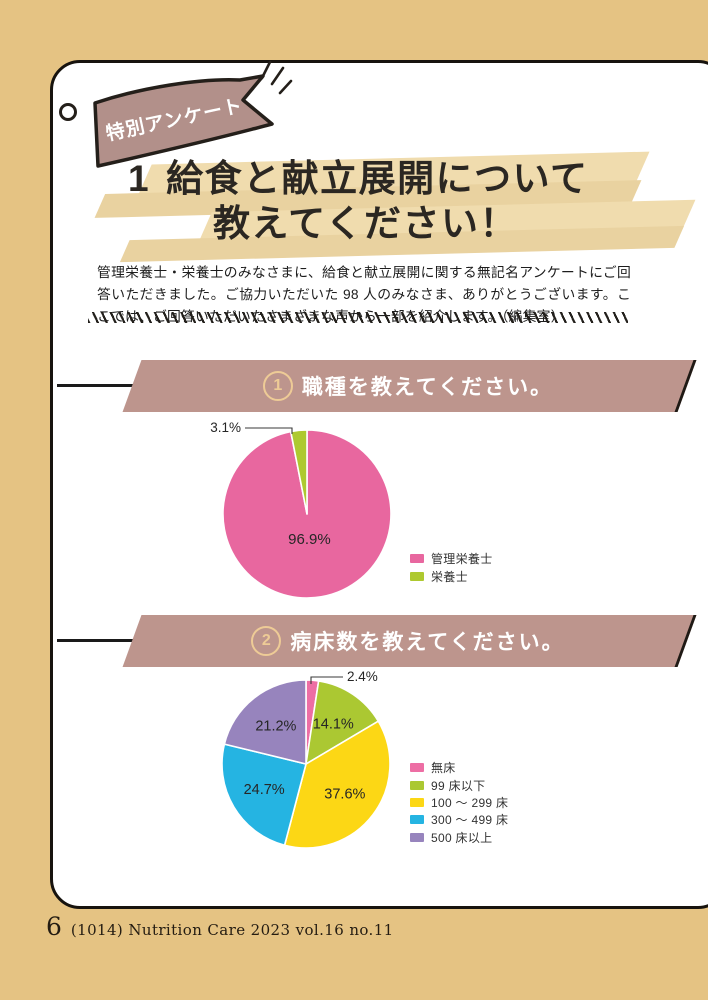 Image resolution: width=708 pixels, height=1000 pixels. I want to click on legend-item: 100 ～ 299 床, so click(459, 802).